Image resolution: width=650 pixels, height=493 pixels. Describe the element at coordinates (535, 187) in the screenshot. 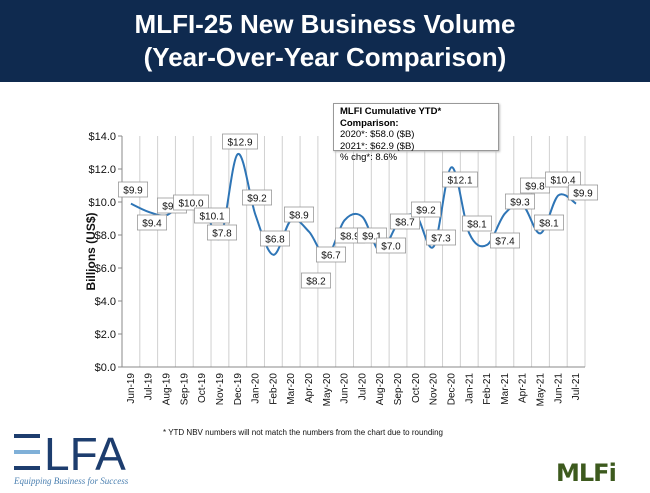

I see `data-label: $9.8` at that location.